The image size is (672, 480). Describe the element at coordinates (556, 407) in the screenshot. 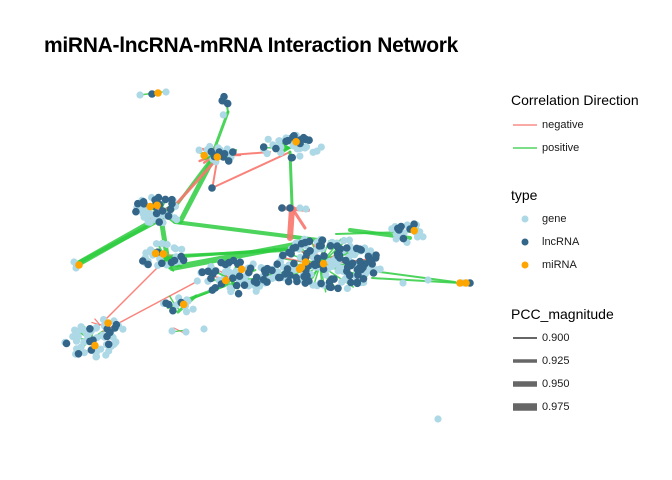

I see `legend-label-pcc-0975: 0.975` at that location.